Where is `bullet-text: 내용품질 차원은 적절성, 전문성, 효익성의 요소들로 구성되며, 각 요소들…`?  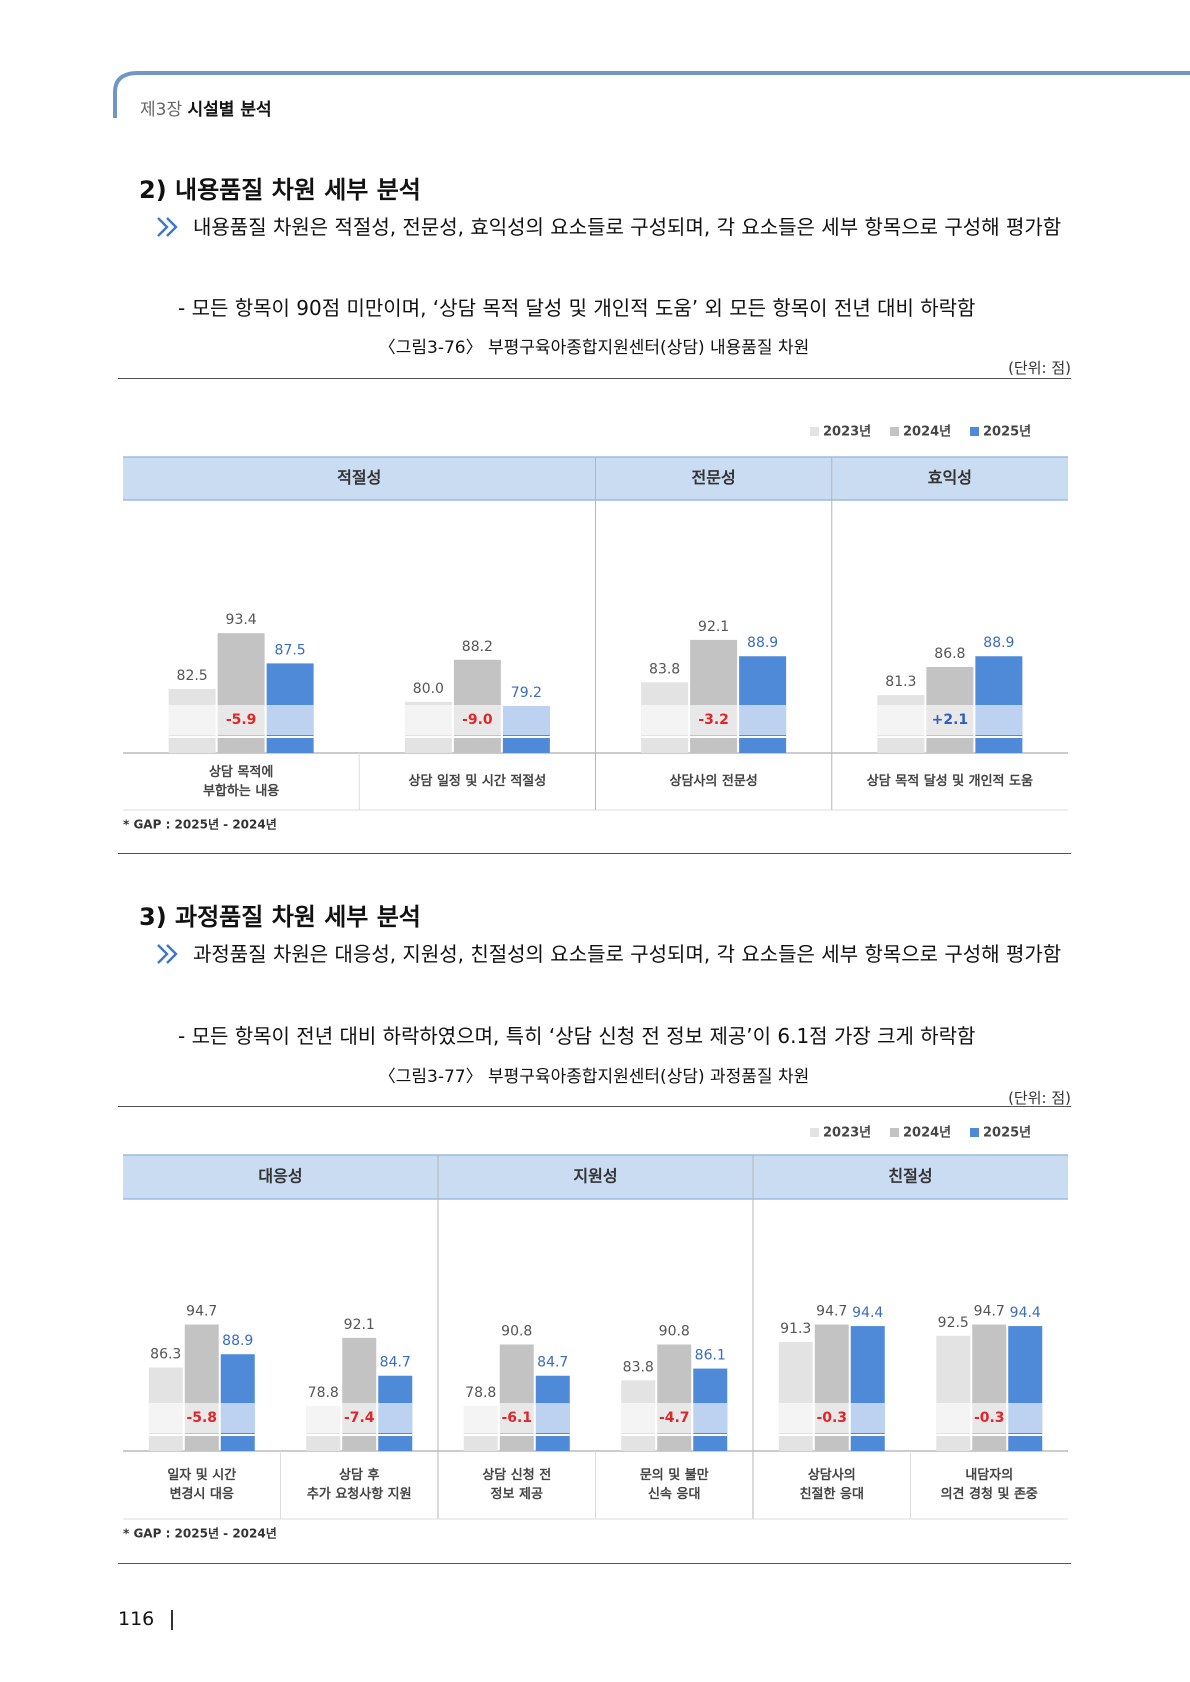
bullet-text: 내용품질 차원은 적절성, 전문성, 효익성의 요소들로 구성되며, 각 요소들… is located at coordinates (627, 227).